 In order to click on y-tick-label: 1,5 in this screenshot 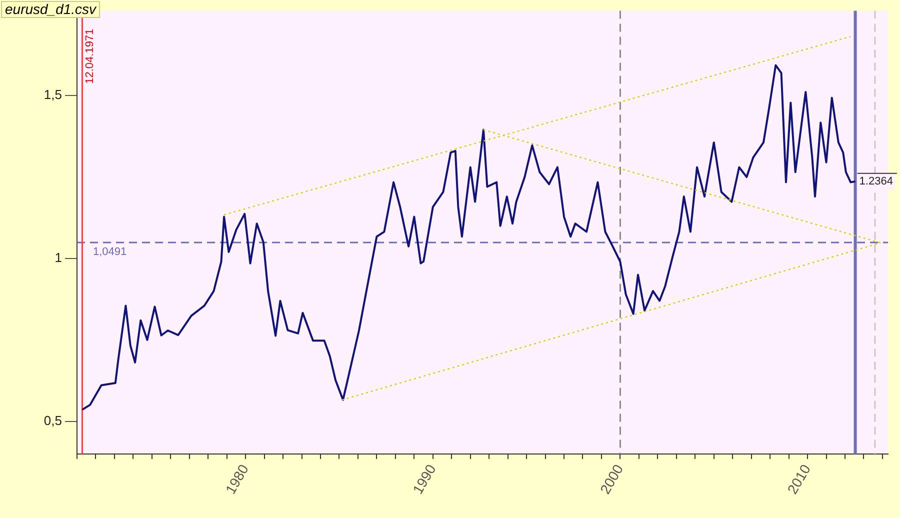, I will do `click(53, 94)`.